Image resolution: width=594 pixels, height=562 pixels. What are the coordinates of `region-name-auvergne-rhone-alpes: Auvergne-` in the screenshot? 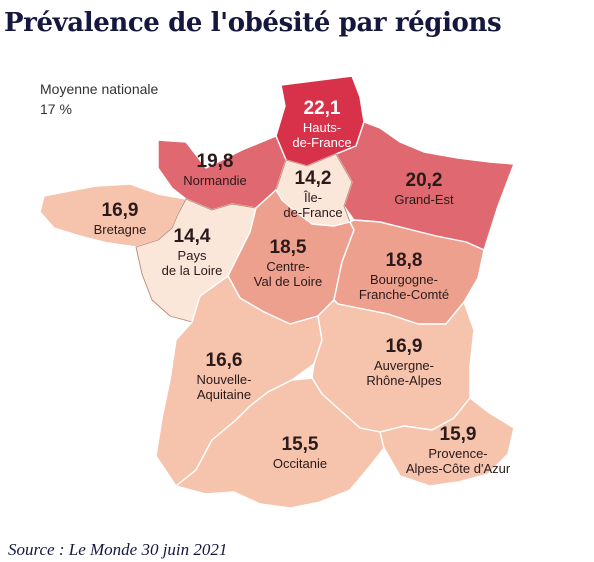 It's located at (404, 365).